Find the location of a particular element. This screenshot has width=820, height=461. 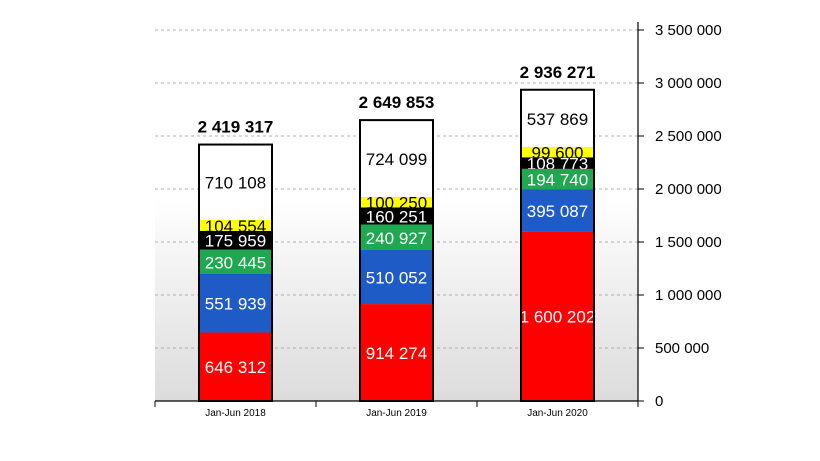

y-tick-label: 3 500 000 is located at coordinates (688, 30).